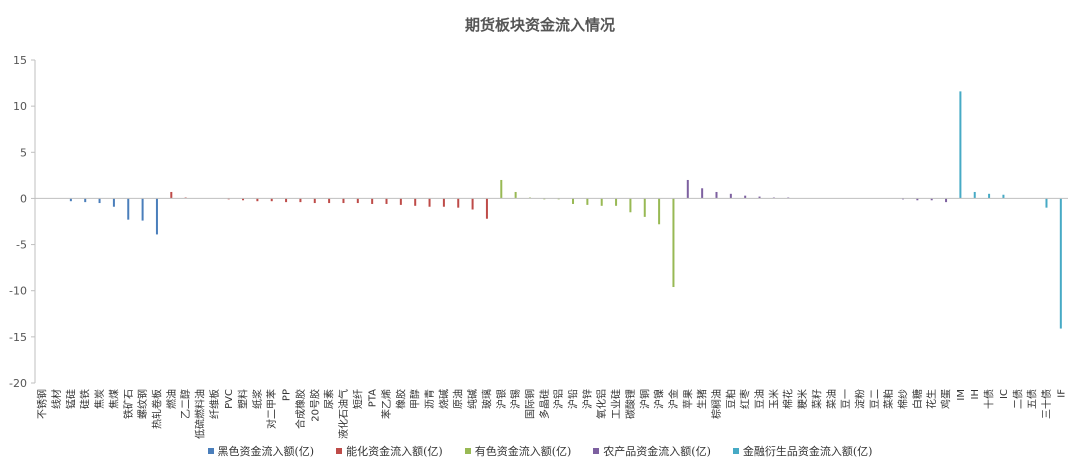  What do you see at coordinates (659, 399) in the screenshot?
I see `x-tick-label: 沪镍` at bounding box center [659, 399].